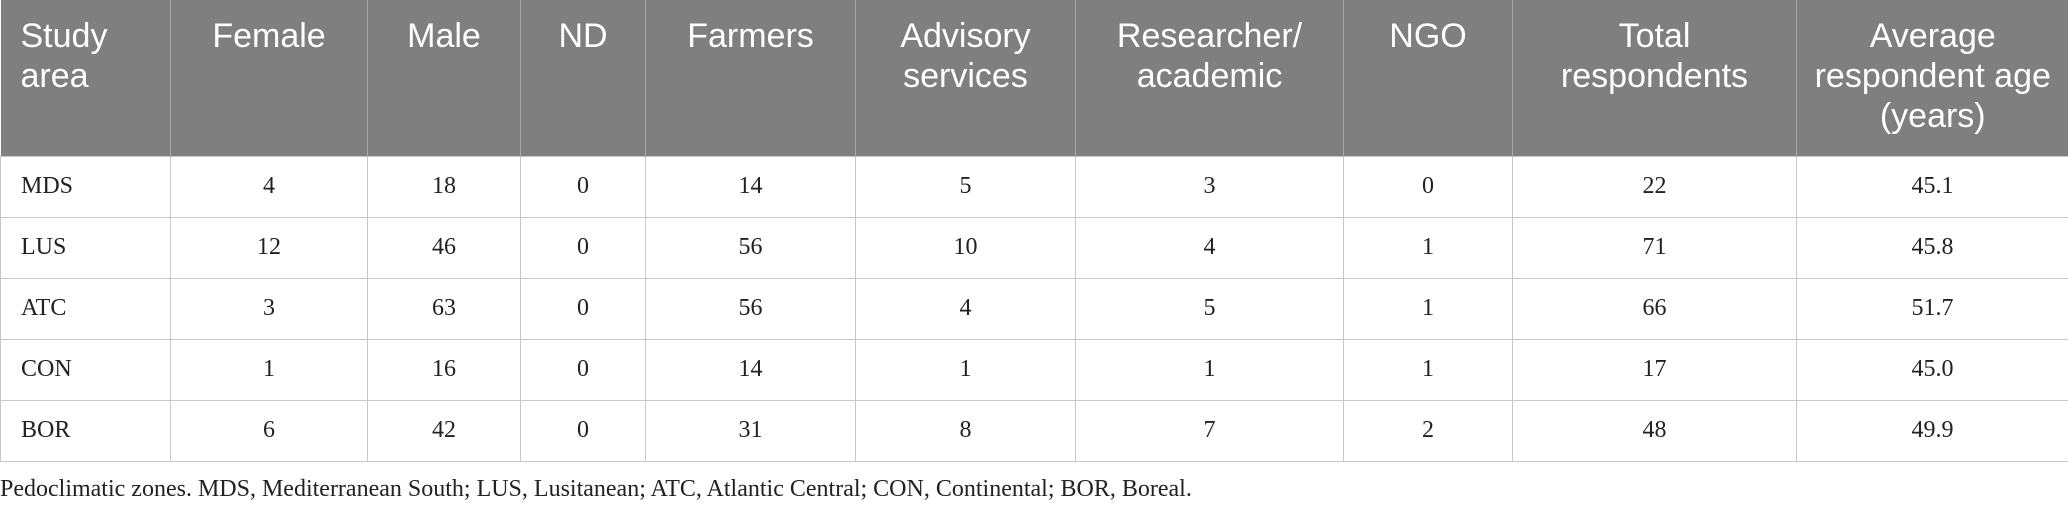 This screenshot has height=515, width=2068. Describe the element at coordinates (1654, 369) in the screenshot. I see `table-cell: 17` at that location.